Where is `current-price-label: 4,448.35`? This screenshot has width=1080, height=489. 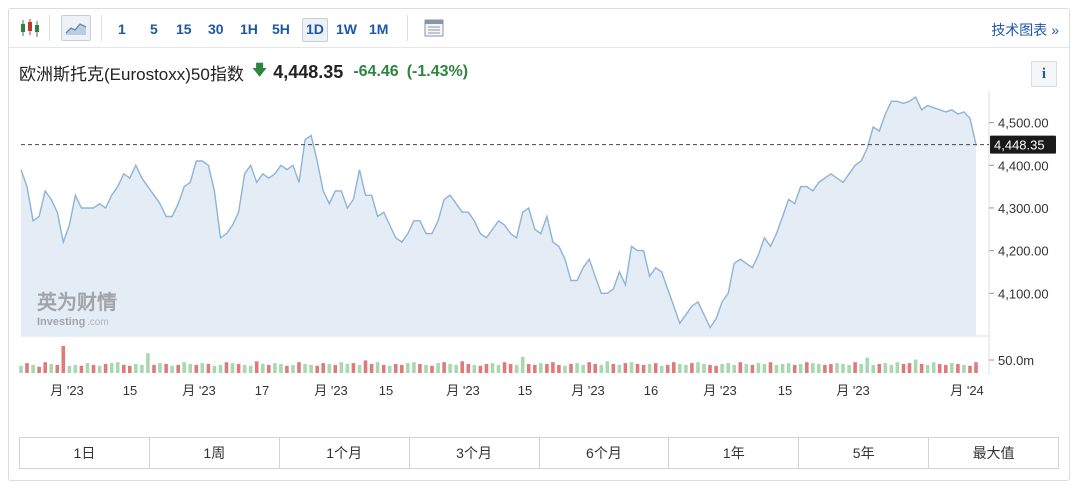 current-price-label: 4,448.35 is located at coordinates (1019, 145).